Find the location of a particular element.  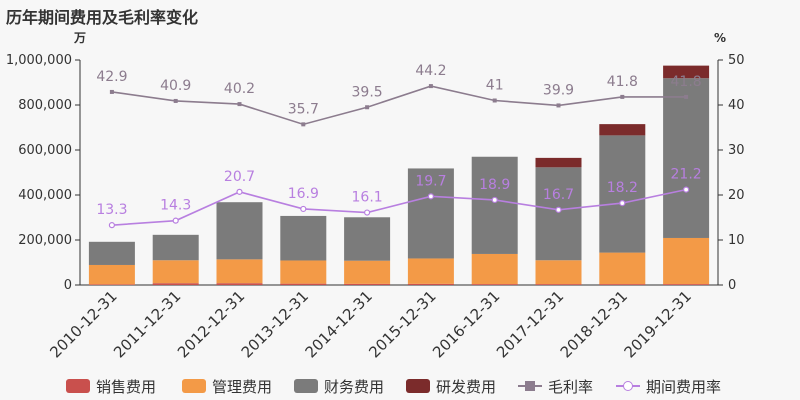

left-tick-label: 1,000,000 is located at coordinates (39, 60).